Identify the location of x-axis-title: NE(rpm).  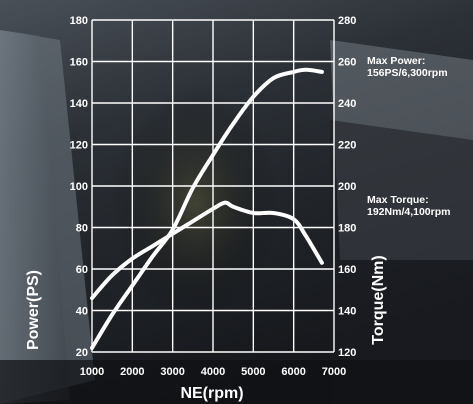
(211, 393).